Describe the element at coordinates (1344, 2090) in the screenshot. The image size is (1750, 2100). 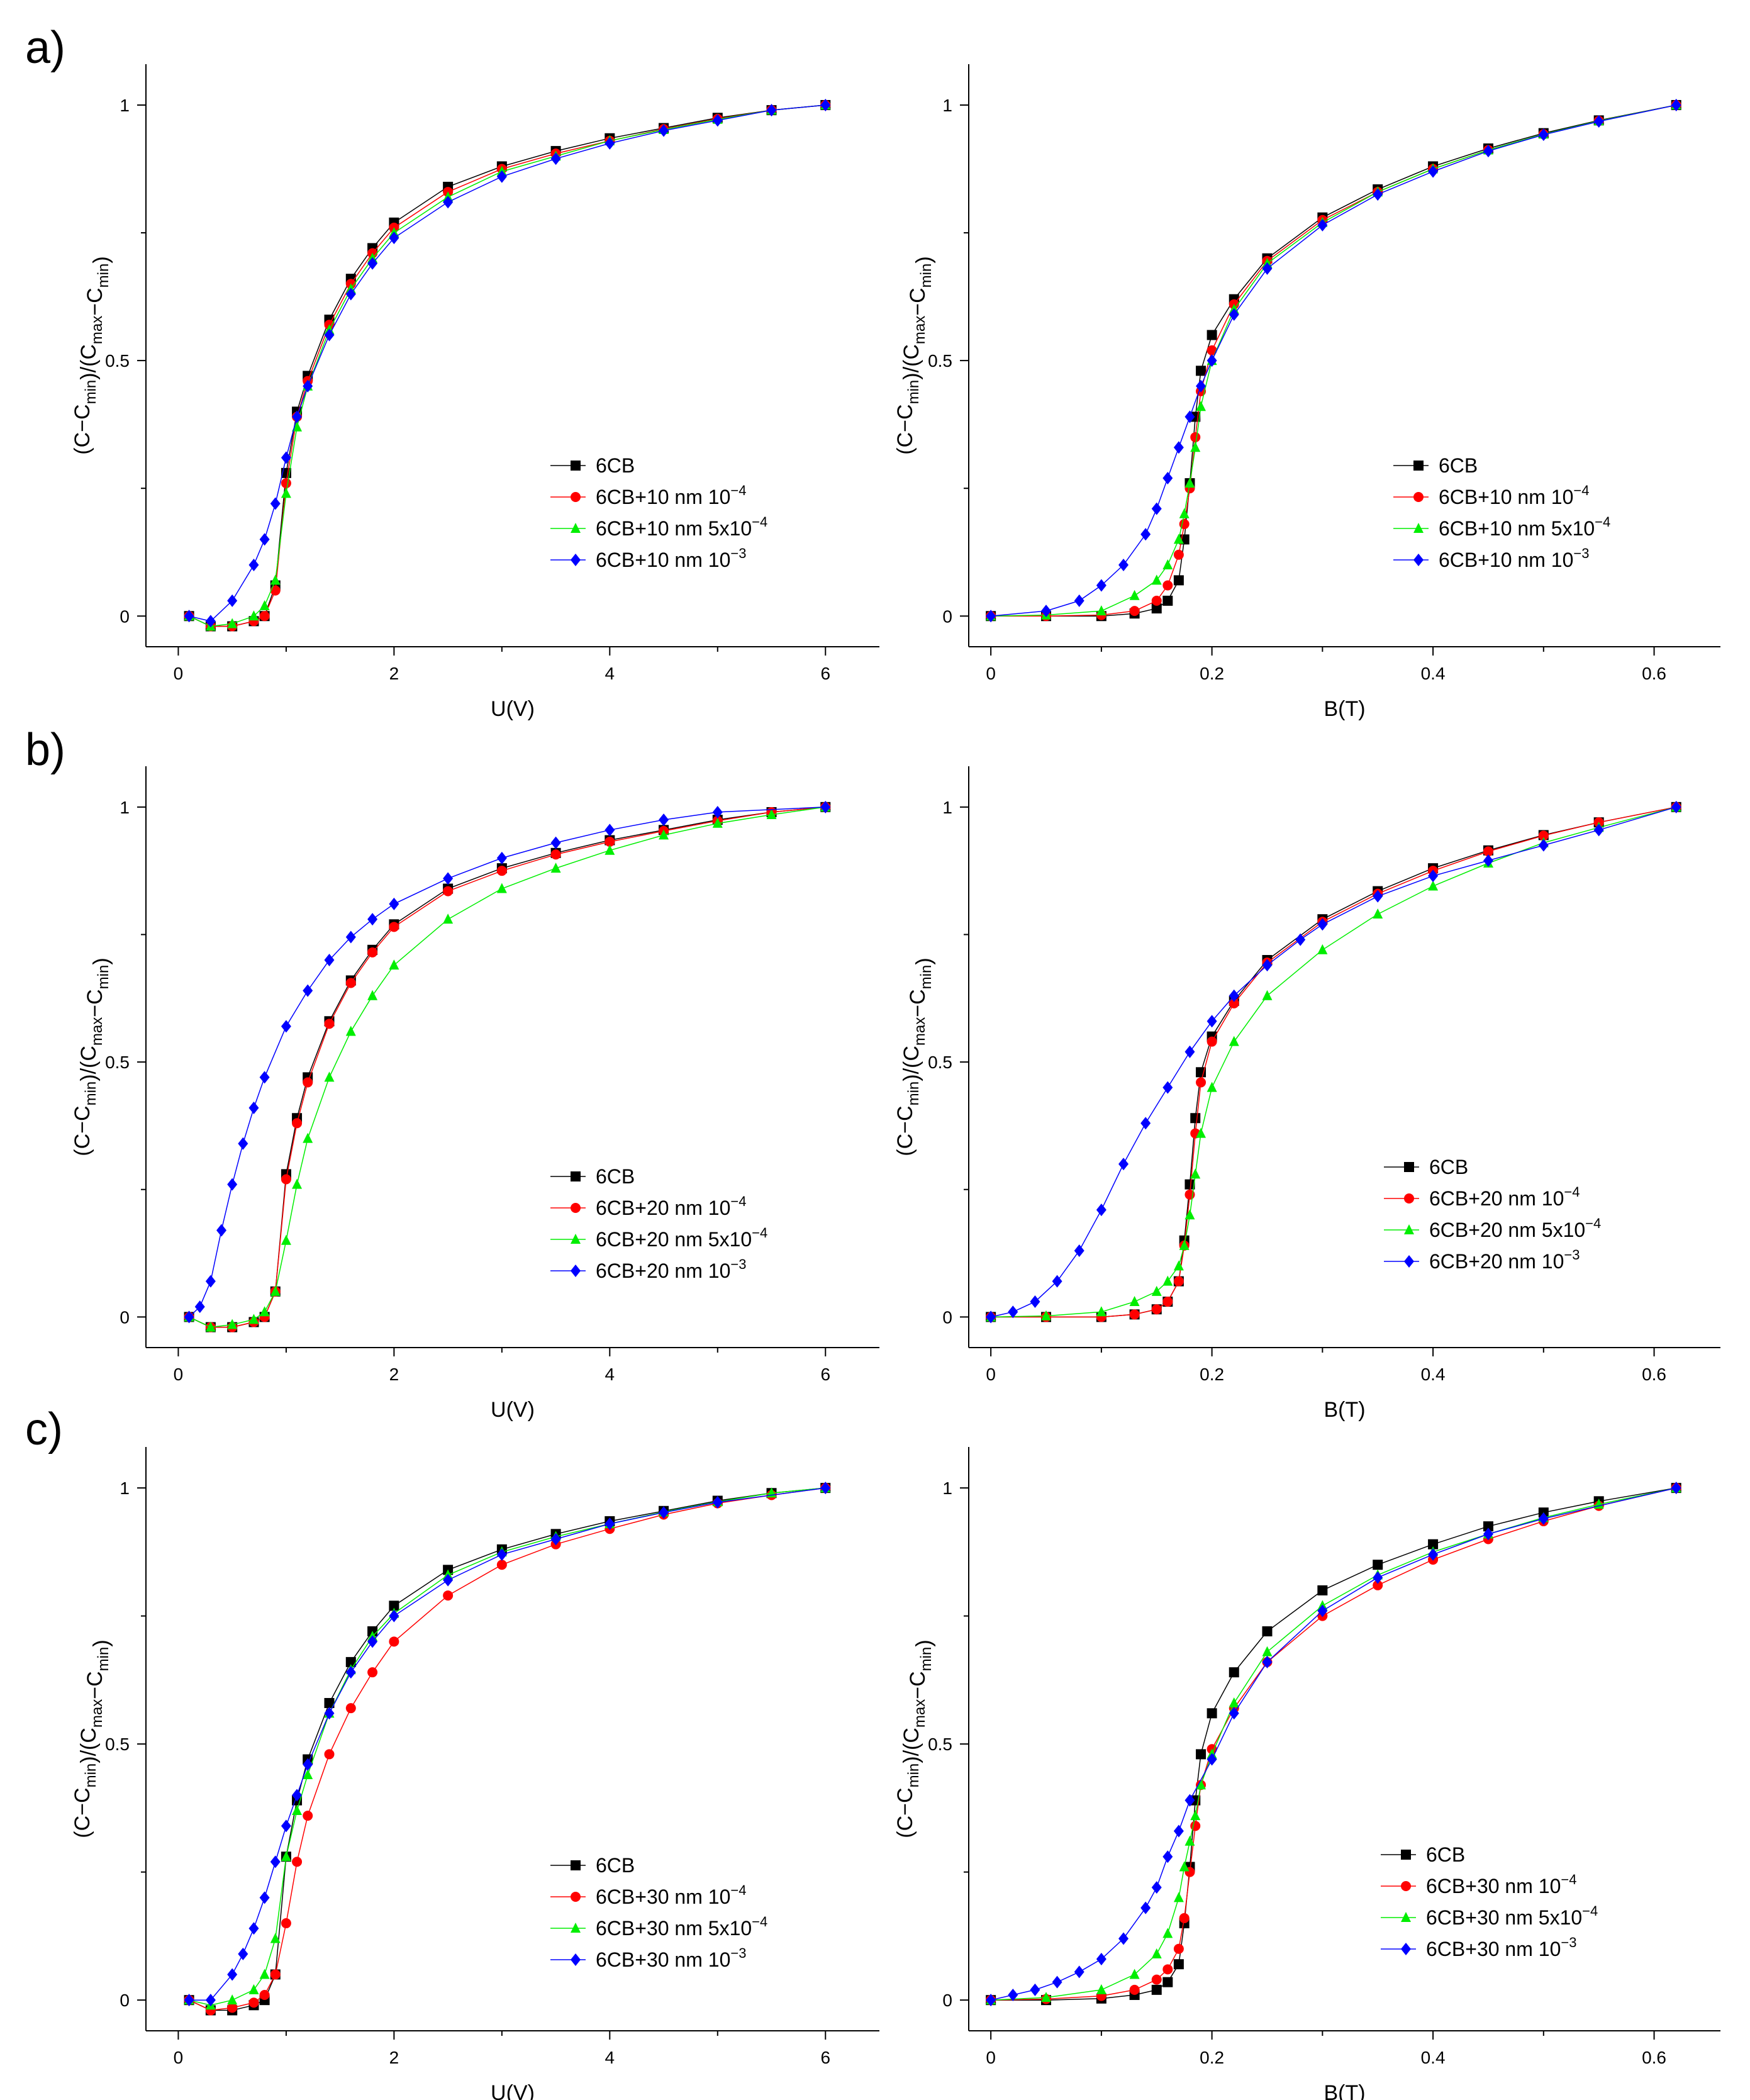
I see `x-axis-label: B(T)` at that location.